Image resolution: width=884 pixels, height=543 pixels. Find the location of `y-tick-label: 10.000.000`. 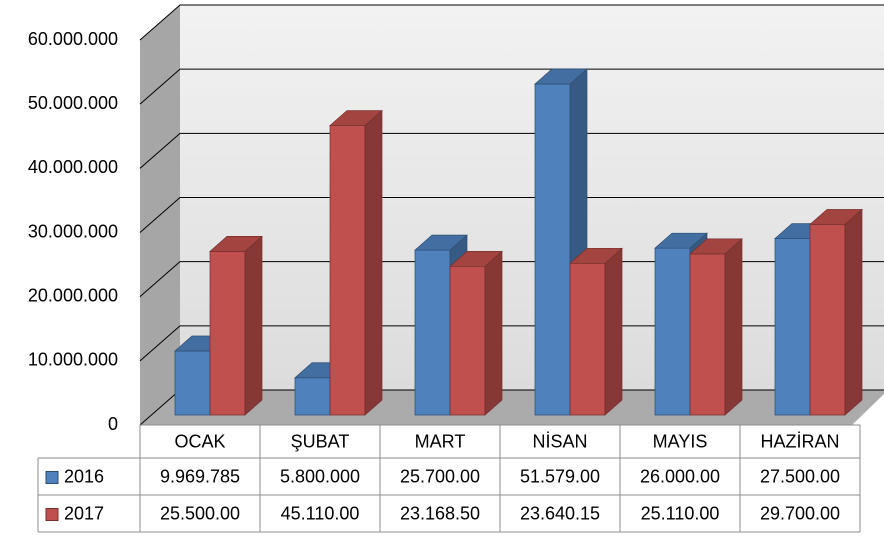

y-tick-label: 10.000.000 is located at coordinates (73, 360).